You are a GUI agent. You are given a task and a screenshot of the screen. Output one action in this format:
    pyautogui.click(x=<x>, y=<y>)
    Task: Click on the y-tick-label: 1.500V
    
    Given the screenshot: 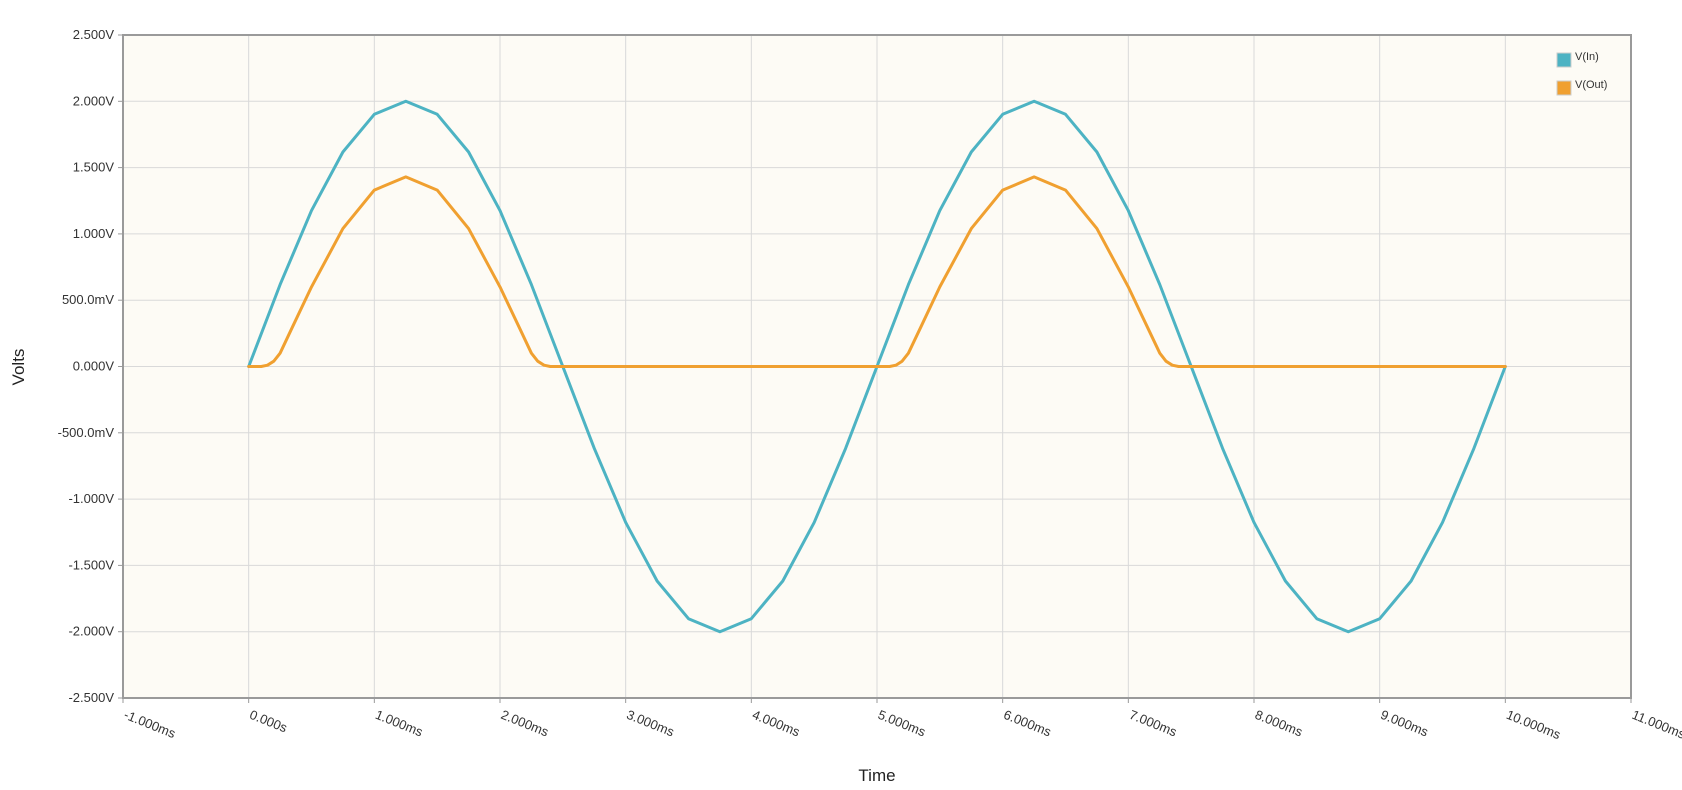 What is the action you would take?
    pyautogui.click(x=94, y=167)
    